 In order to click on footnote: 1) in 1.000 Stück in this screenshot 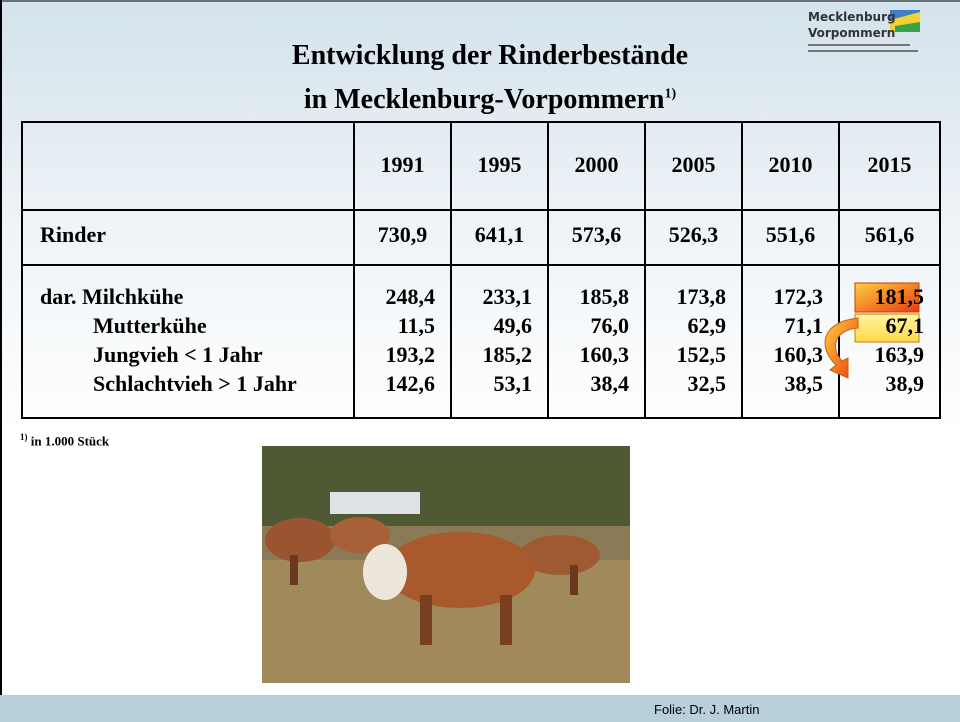, I will do `click(64, 440)`.